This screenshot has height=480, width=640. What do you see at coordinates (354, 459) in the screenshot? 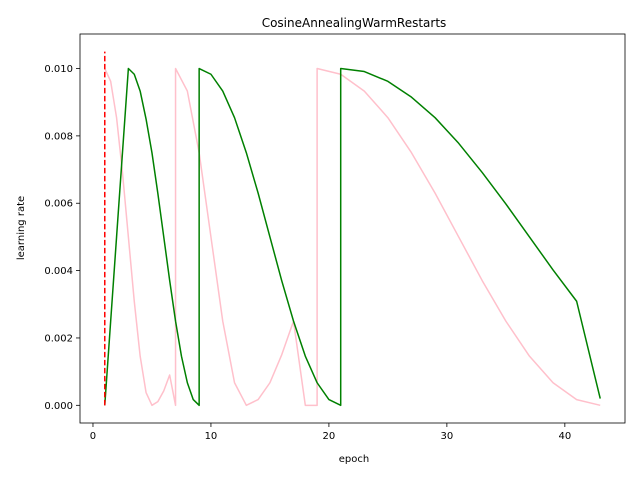
I see `x-axis-label: epoch` at bounding box center [354, 459].